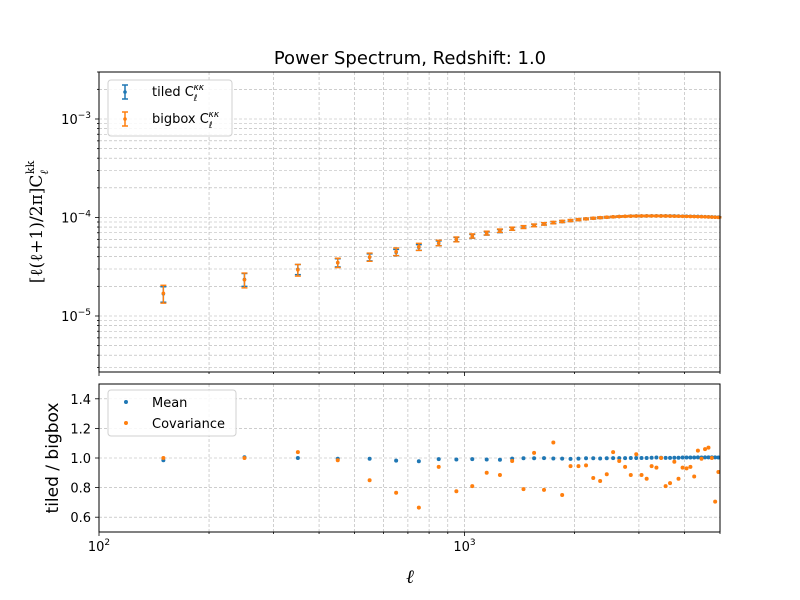 The image size is (800, 600). Describe the element at coordinates (169, 403) in the screenshot. I see `legend-label-mean: Mean` at that location.